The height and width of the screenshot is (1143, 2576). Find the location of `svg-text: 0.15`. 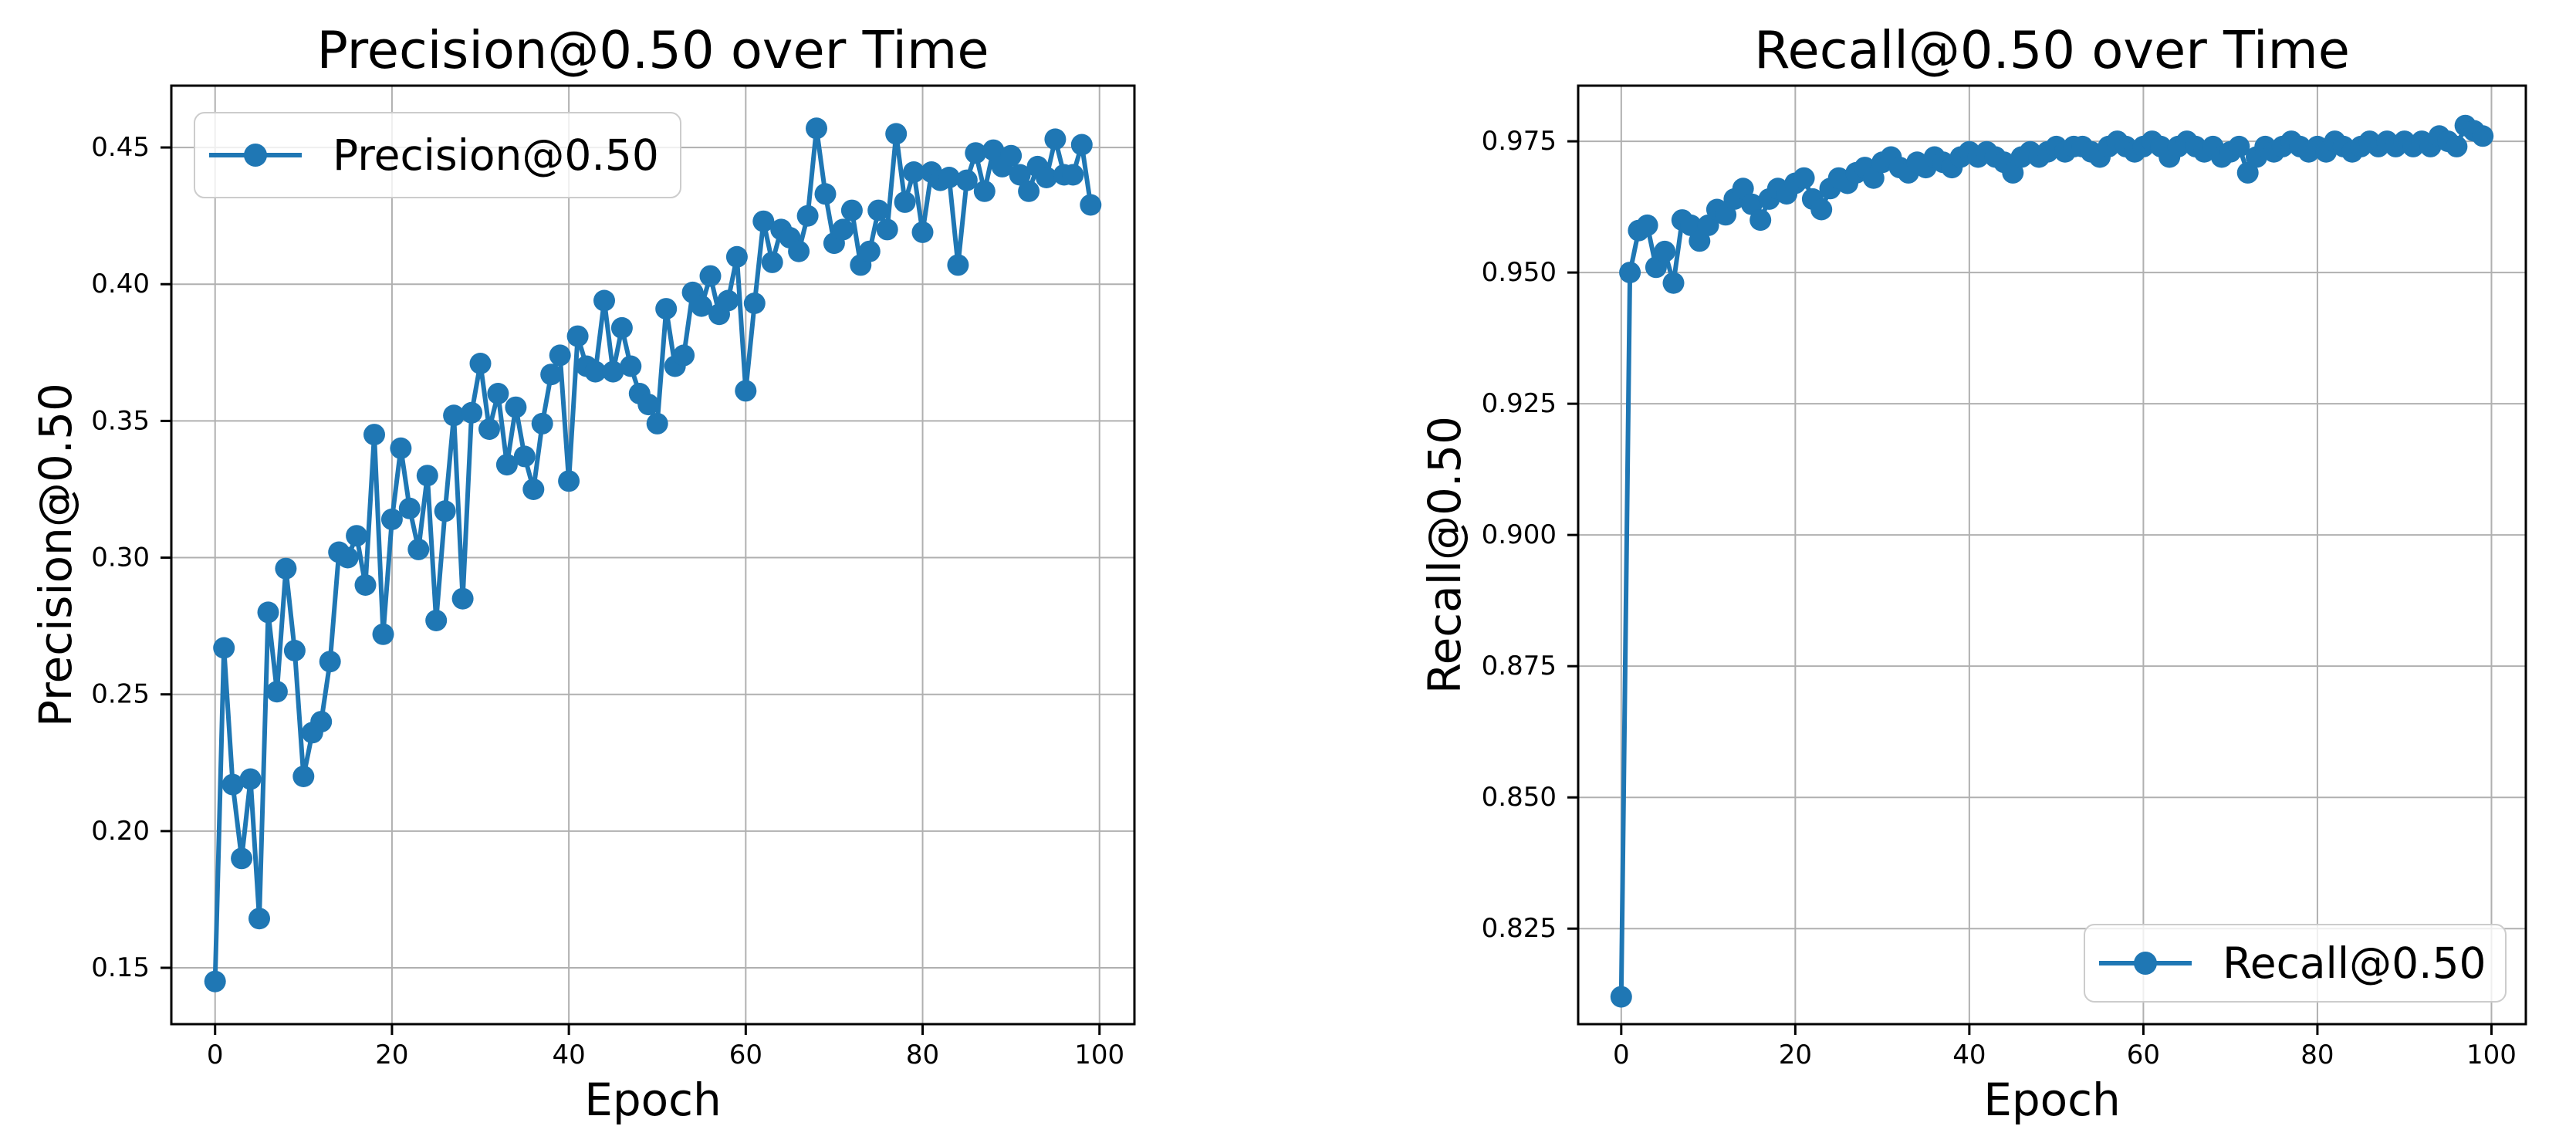

svg-text: 0.15 is located at coordinates (120, 967).